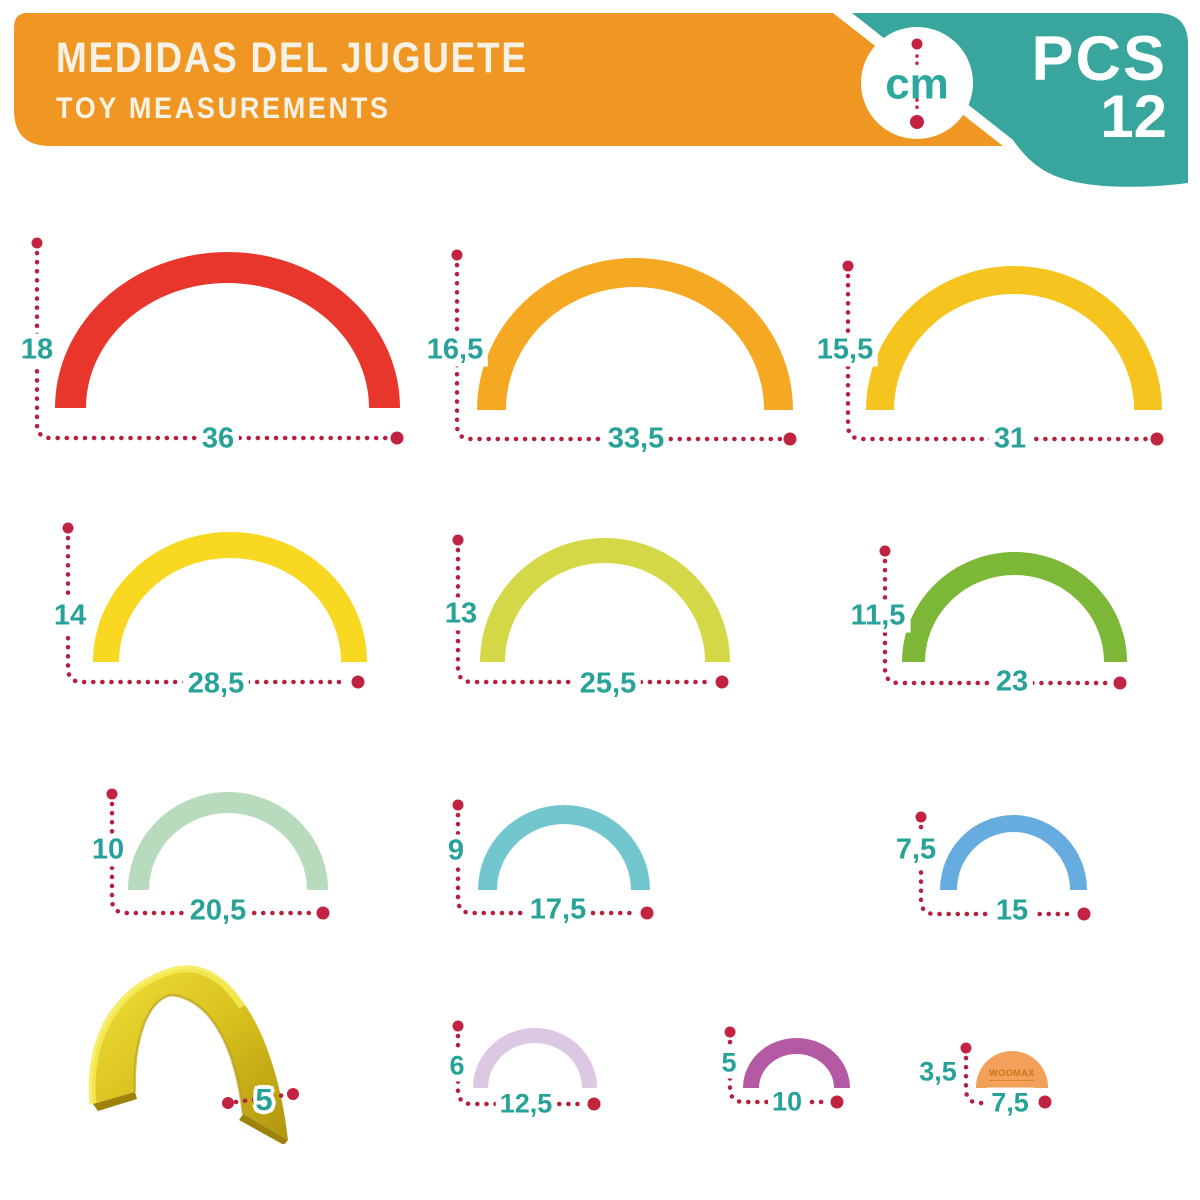  Describe the element at coordinates (608, 684) in the screenshot. I see `width-label-lime: 25,5` at that location.